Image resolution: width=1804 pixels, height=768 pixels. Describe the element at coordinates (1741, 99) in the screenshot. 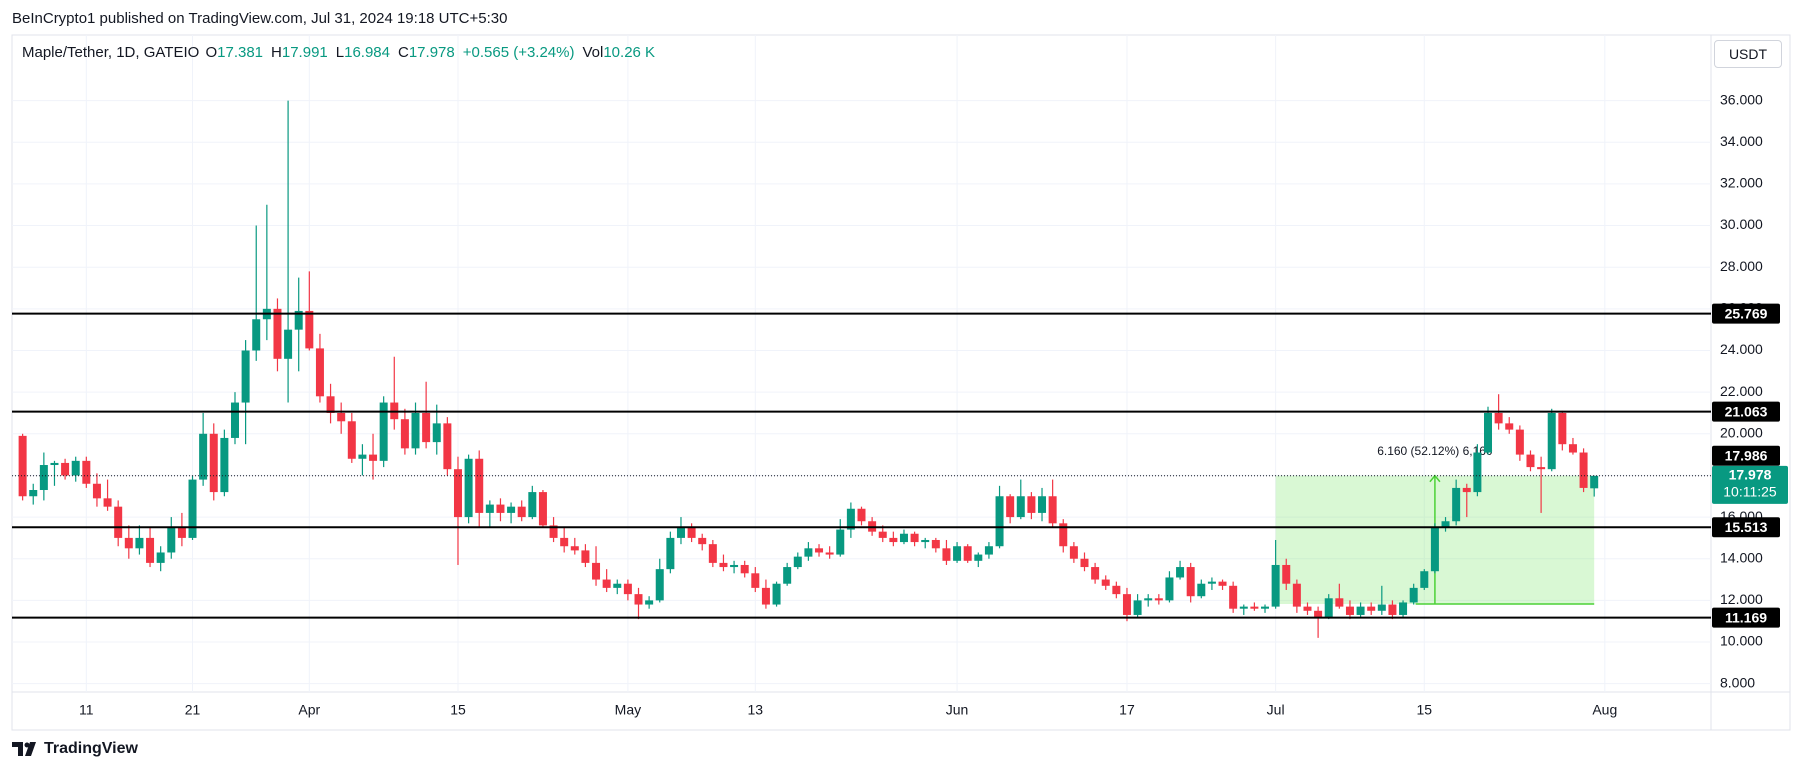

I see `y-tick-label: 36.000` at that location.